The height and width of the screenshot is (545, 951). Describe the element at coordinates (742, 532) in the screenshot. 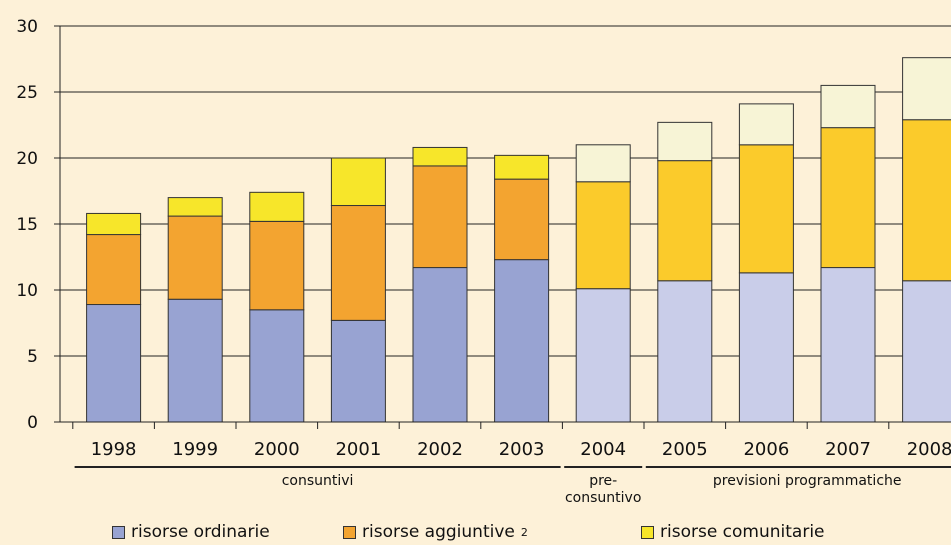

I see `legend-label-comunitarie: risorse comunitarie` at that location.